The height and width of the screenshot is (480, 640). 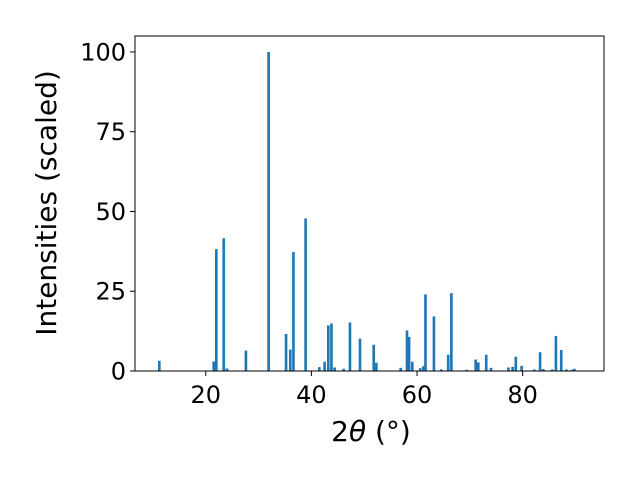 I want to click on y-axis-ticks: 0 25 50 75 100, so click(x=107, y=212).